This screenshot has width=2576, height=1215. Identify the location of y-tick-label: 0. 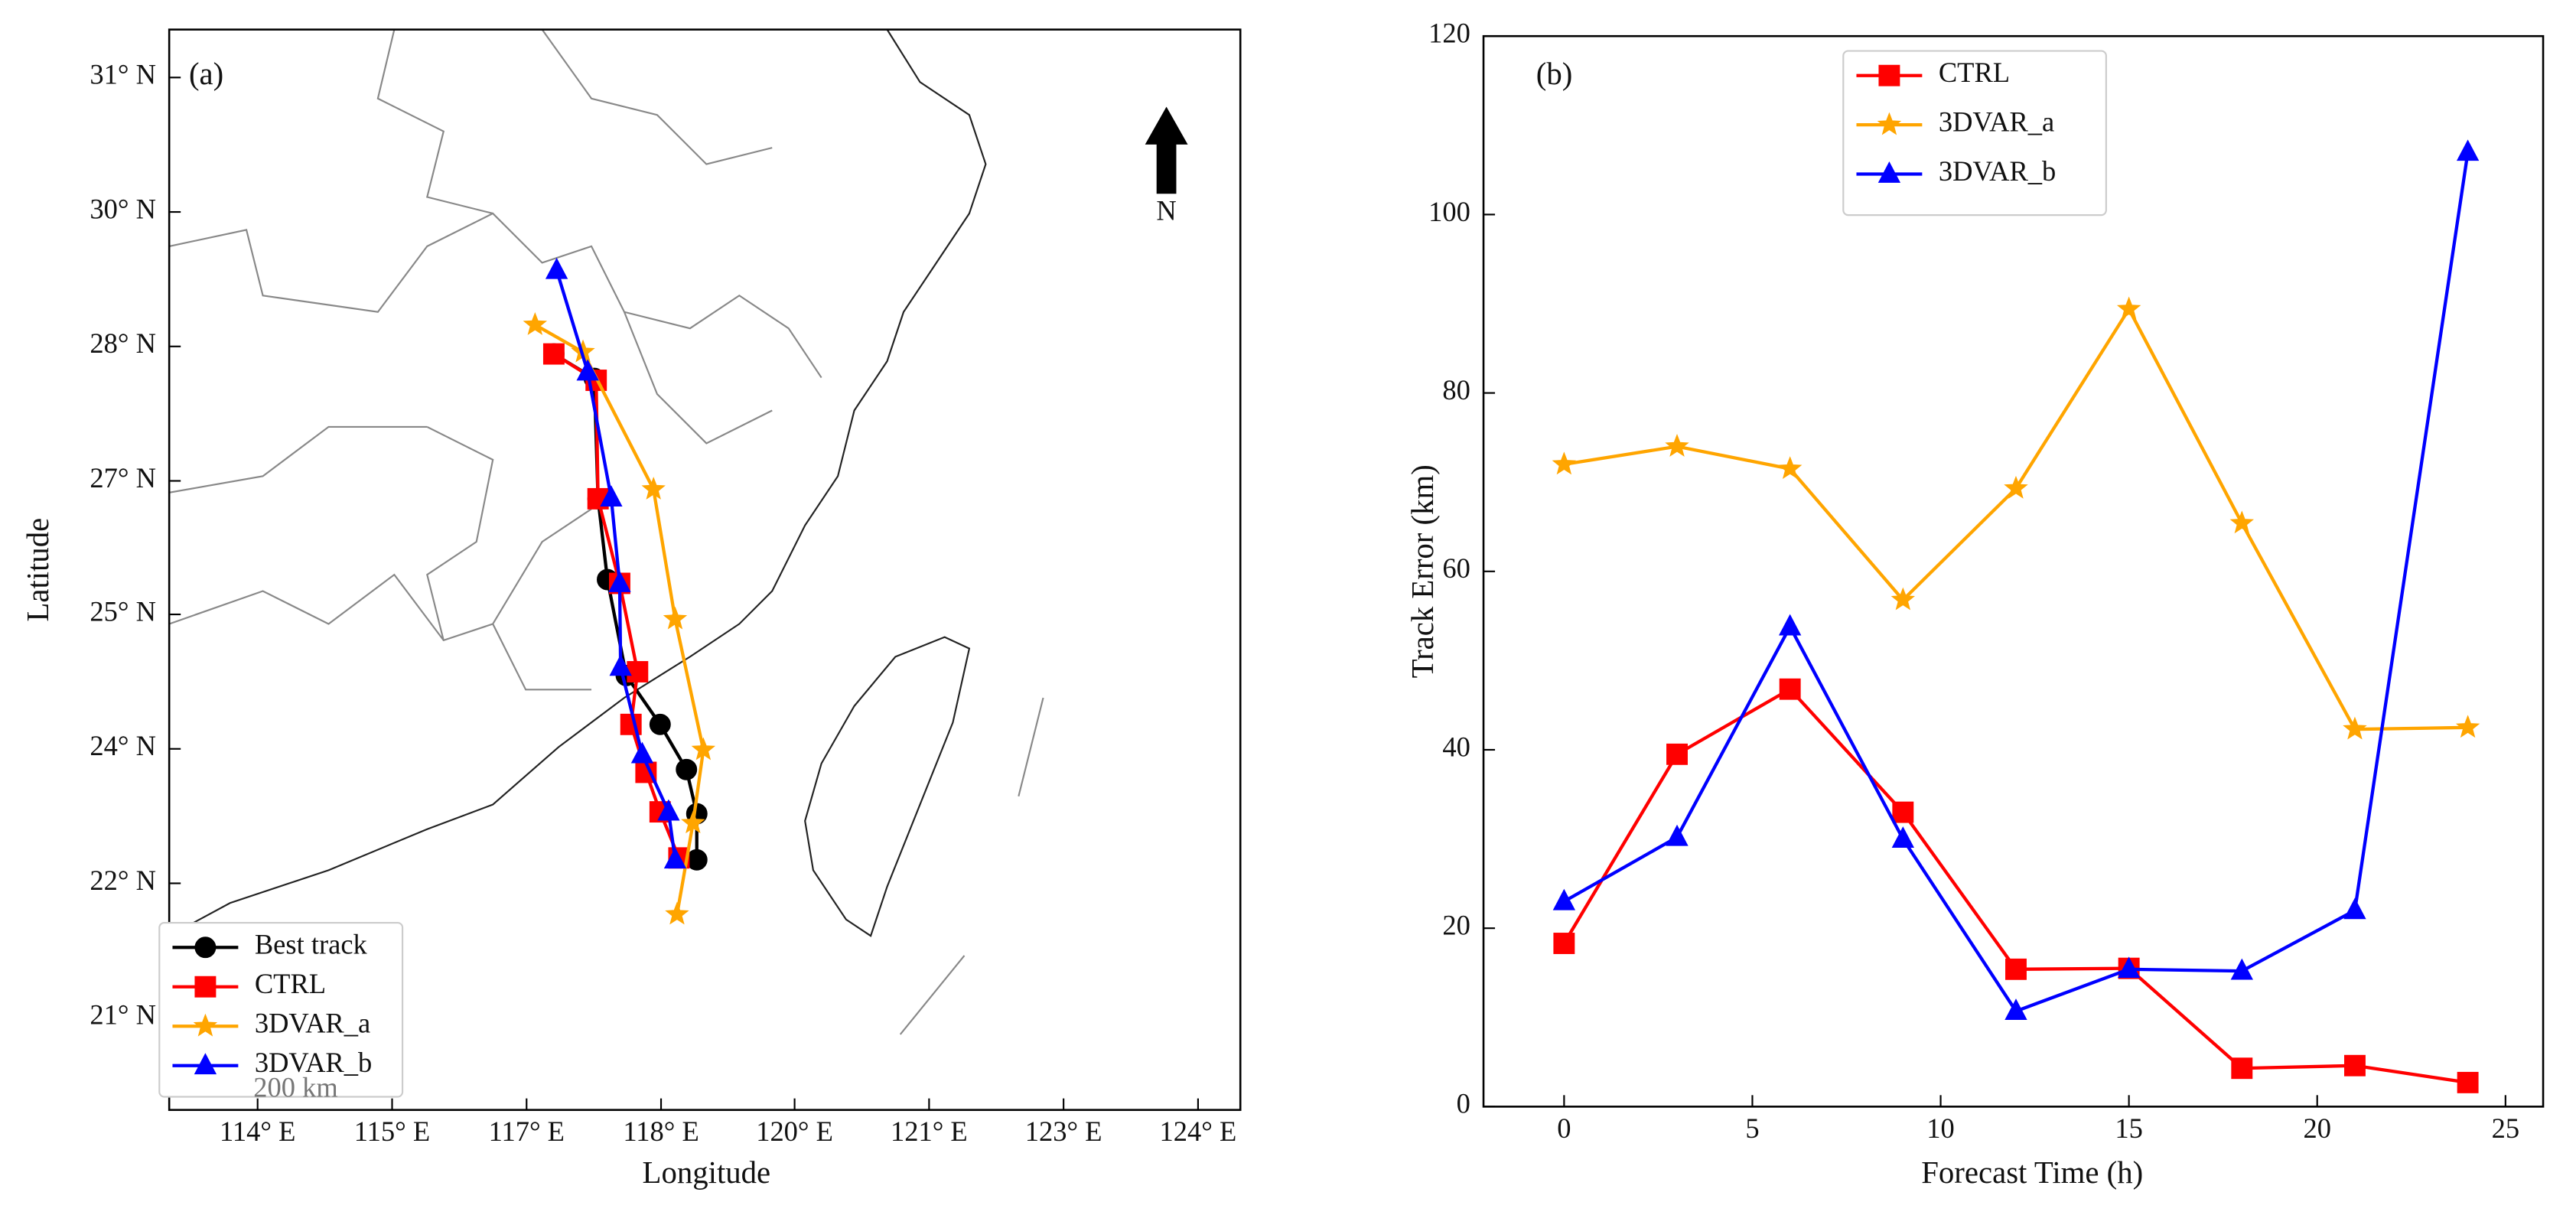
(1464, 1103).